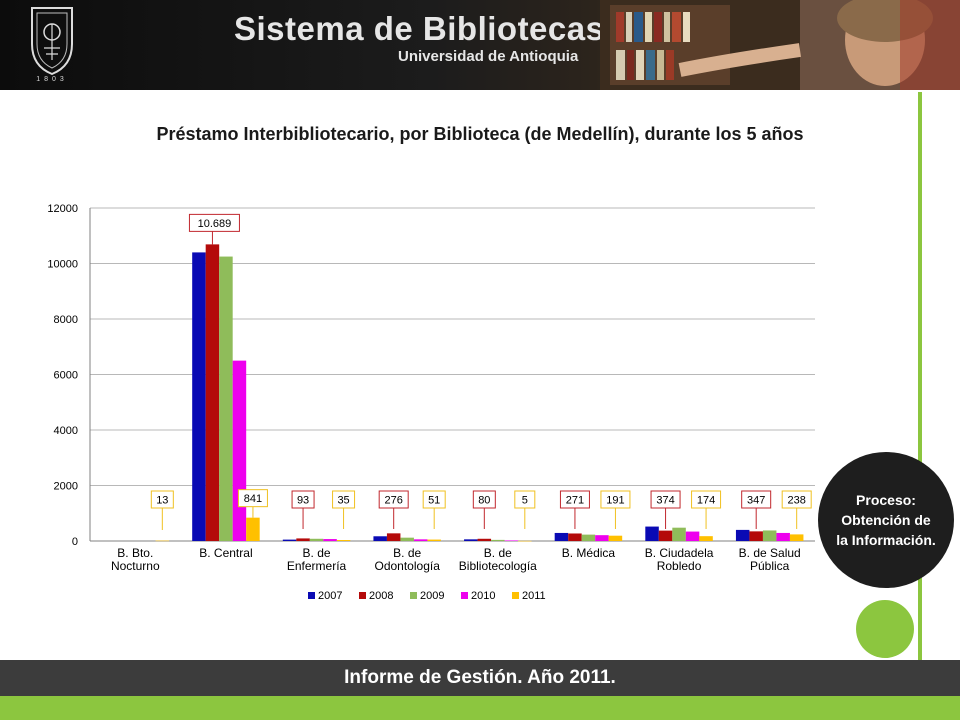  I want to click on legend-swatch-2009, so click(413, 595).